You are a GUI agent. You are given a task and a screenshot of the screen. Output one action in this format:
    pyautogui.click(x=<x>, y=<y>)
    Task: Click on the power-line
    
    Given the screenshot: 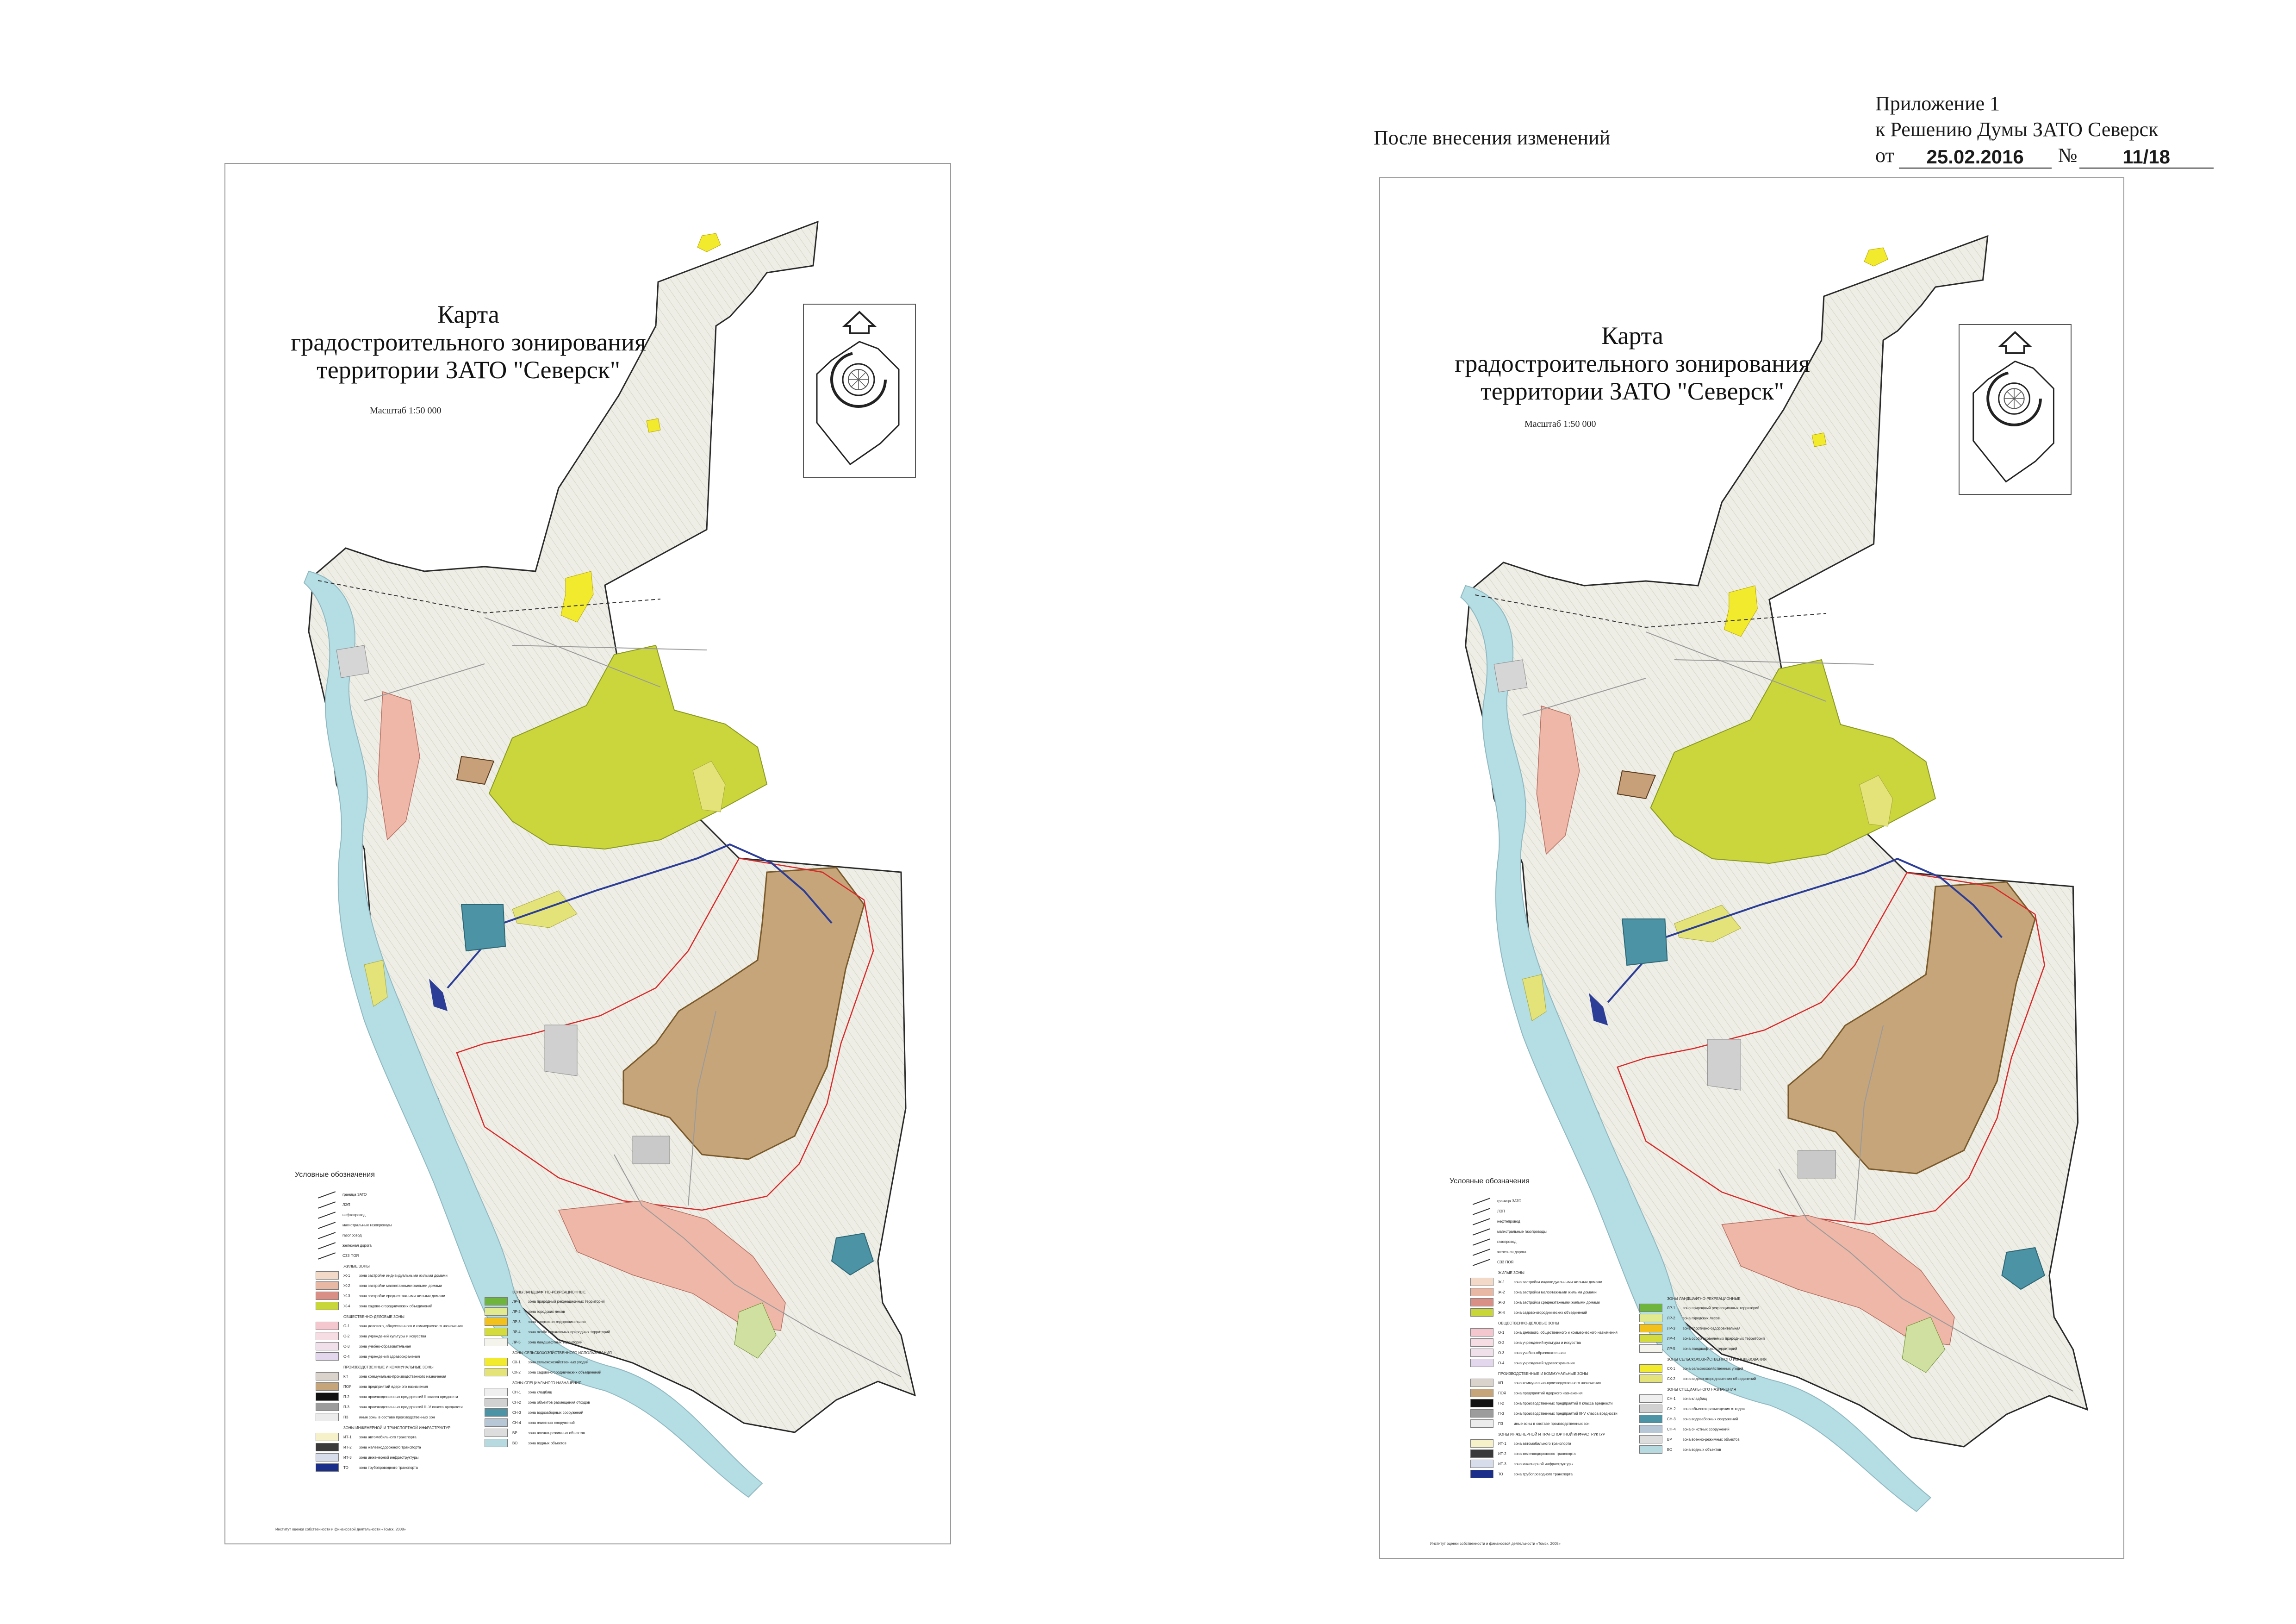 What is the action you would take?
    pyautogui.click(x=489, y=597)
    